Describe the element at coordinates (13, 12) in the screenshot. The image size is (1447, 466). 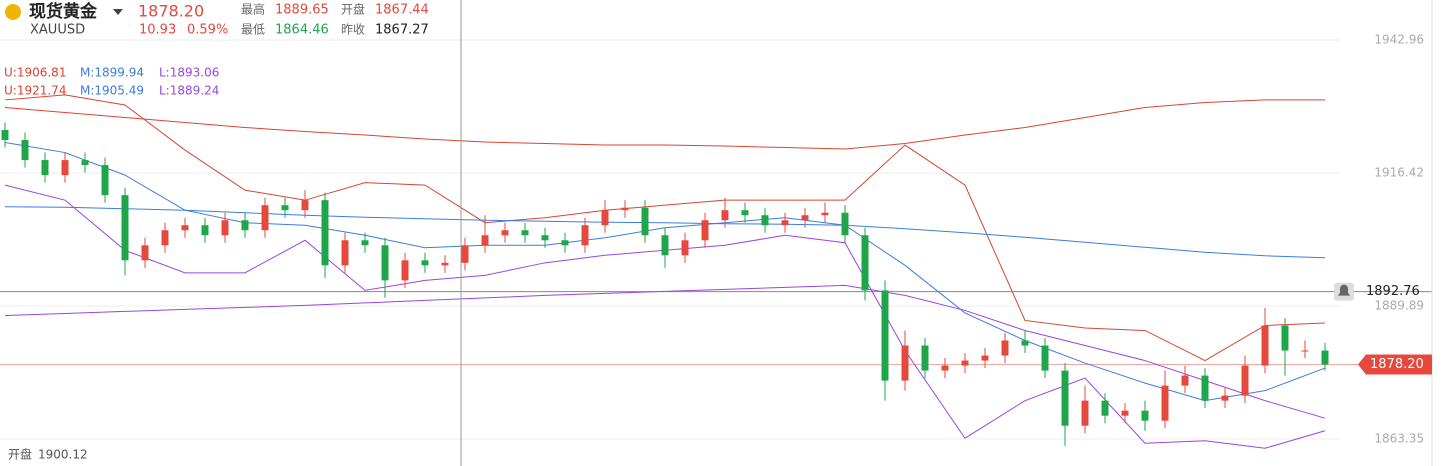
I see `gold-icon` at that location.